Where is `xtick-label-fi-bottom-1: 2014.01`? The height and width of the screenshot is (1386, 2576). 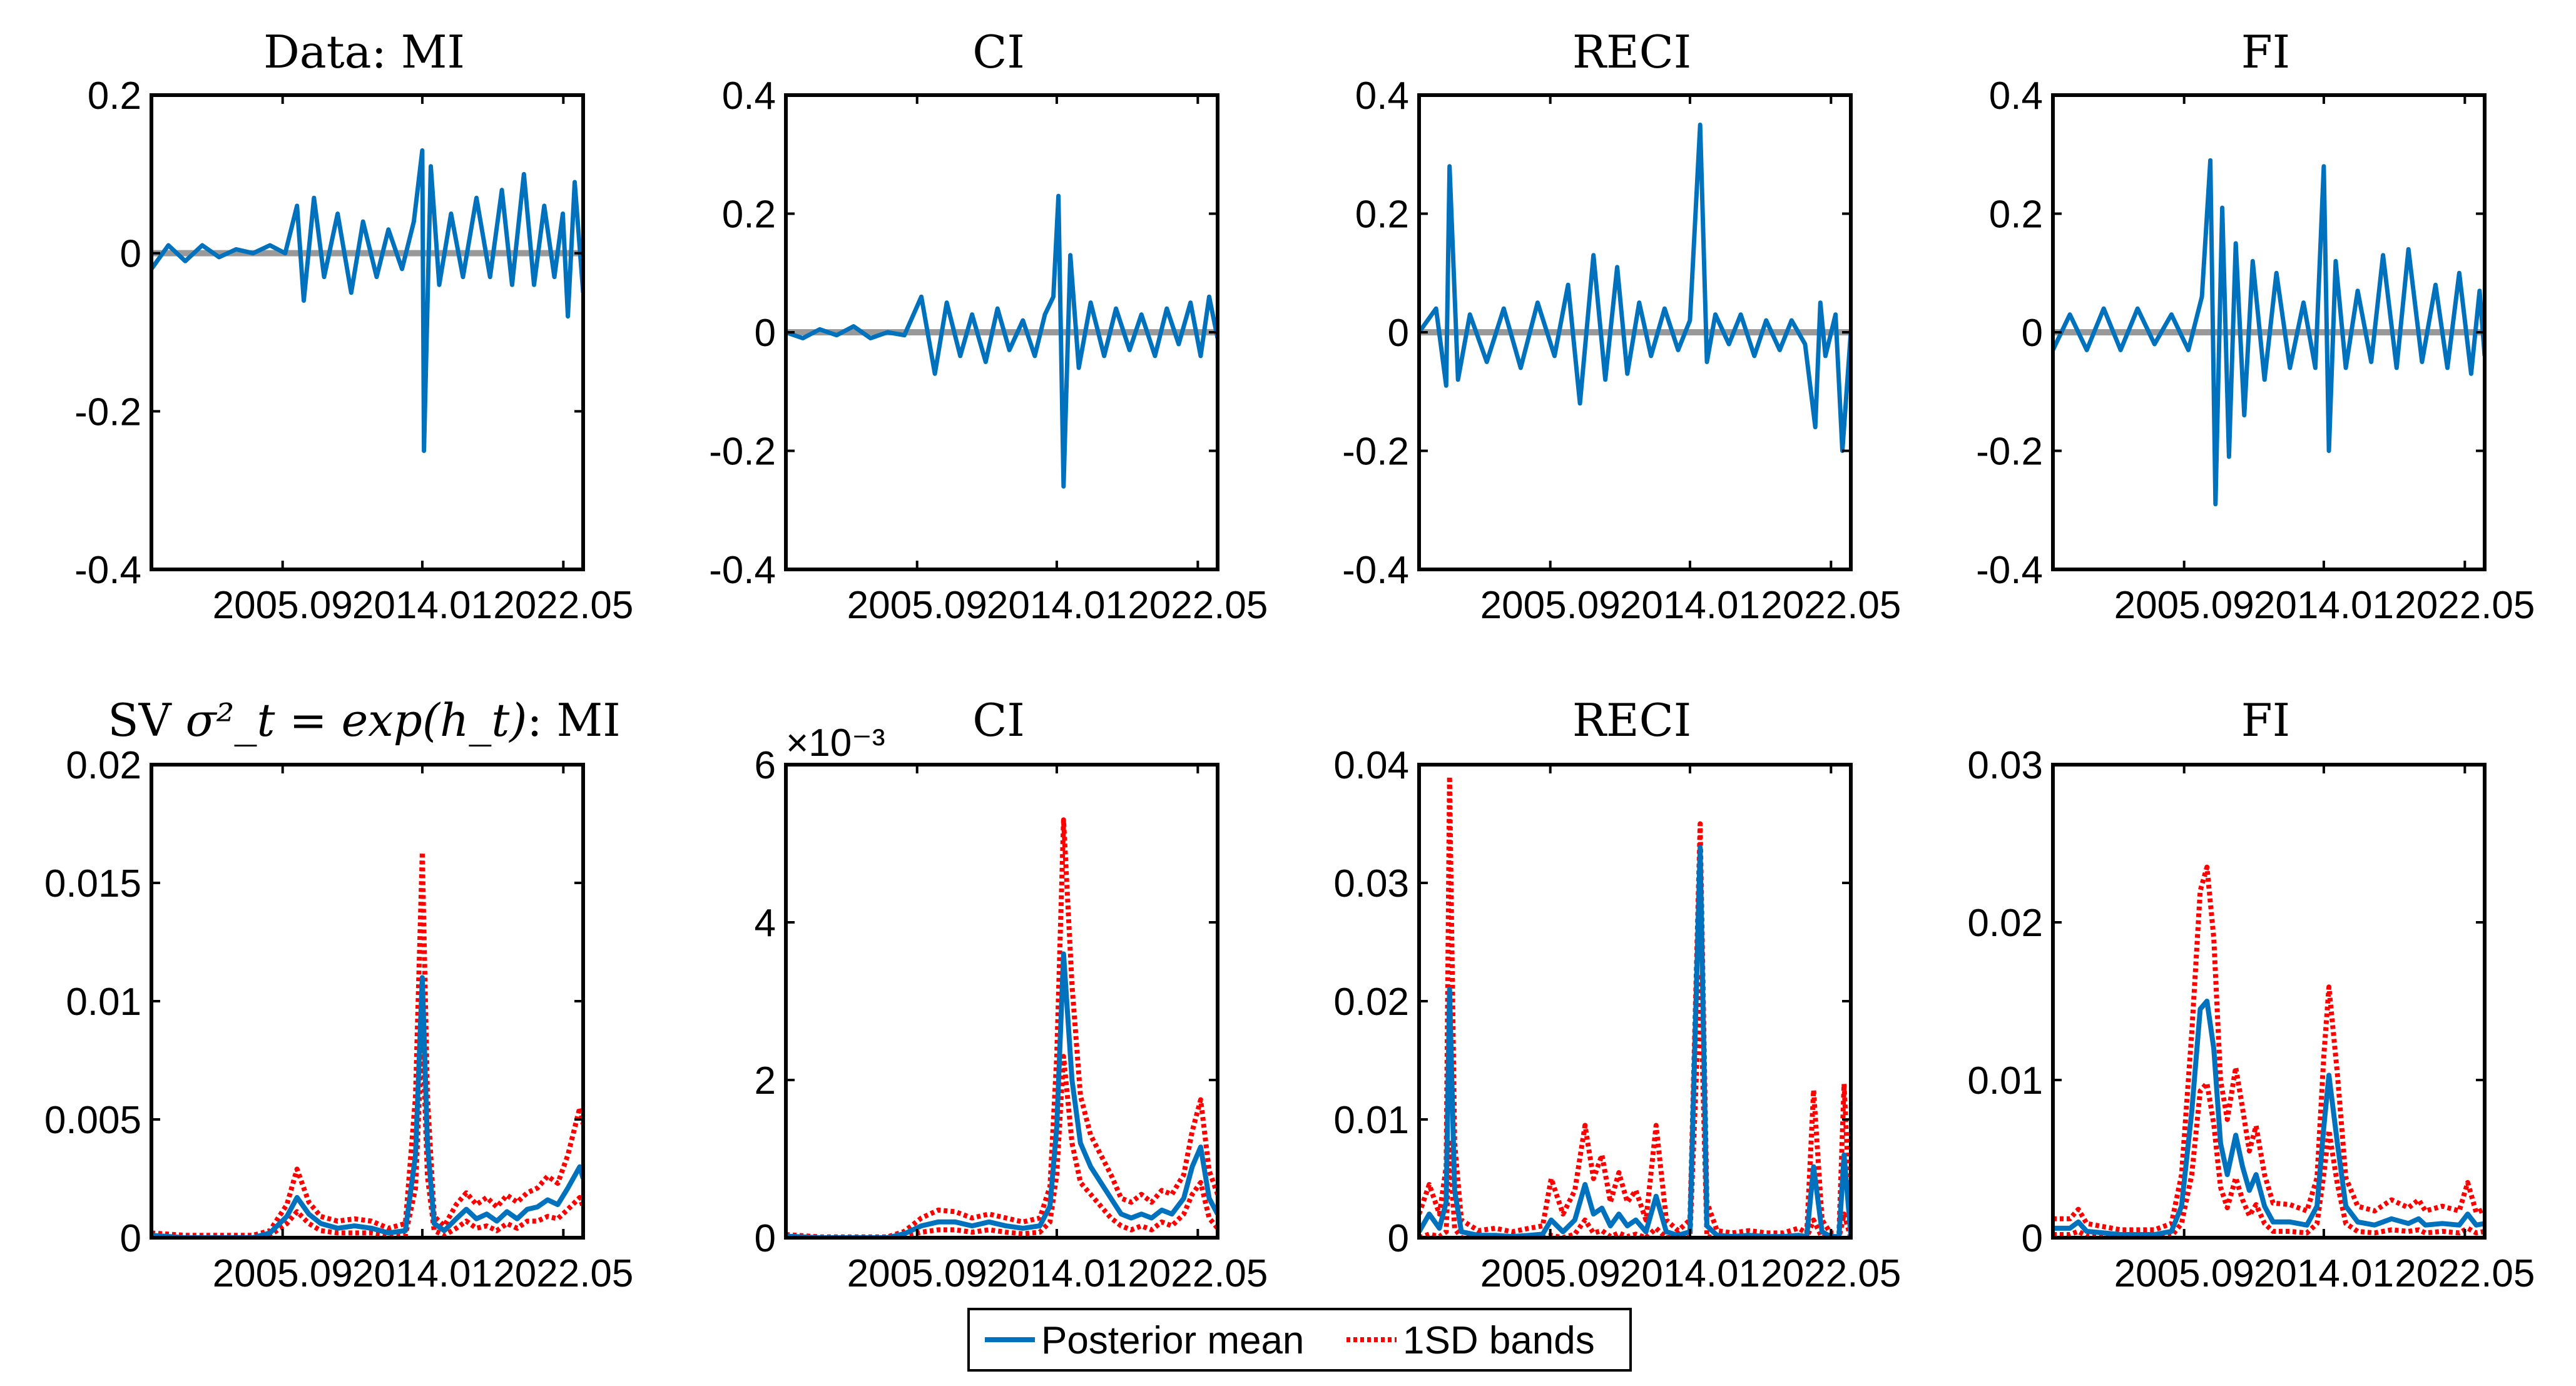 xtick-label-fi-bottom-1: 2014.01 is located at coordinates (2324, 1273).